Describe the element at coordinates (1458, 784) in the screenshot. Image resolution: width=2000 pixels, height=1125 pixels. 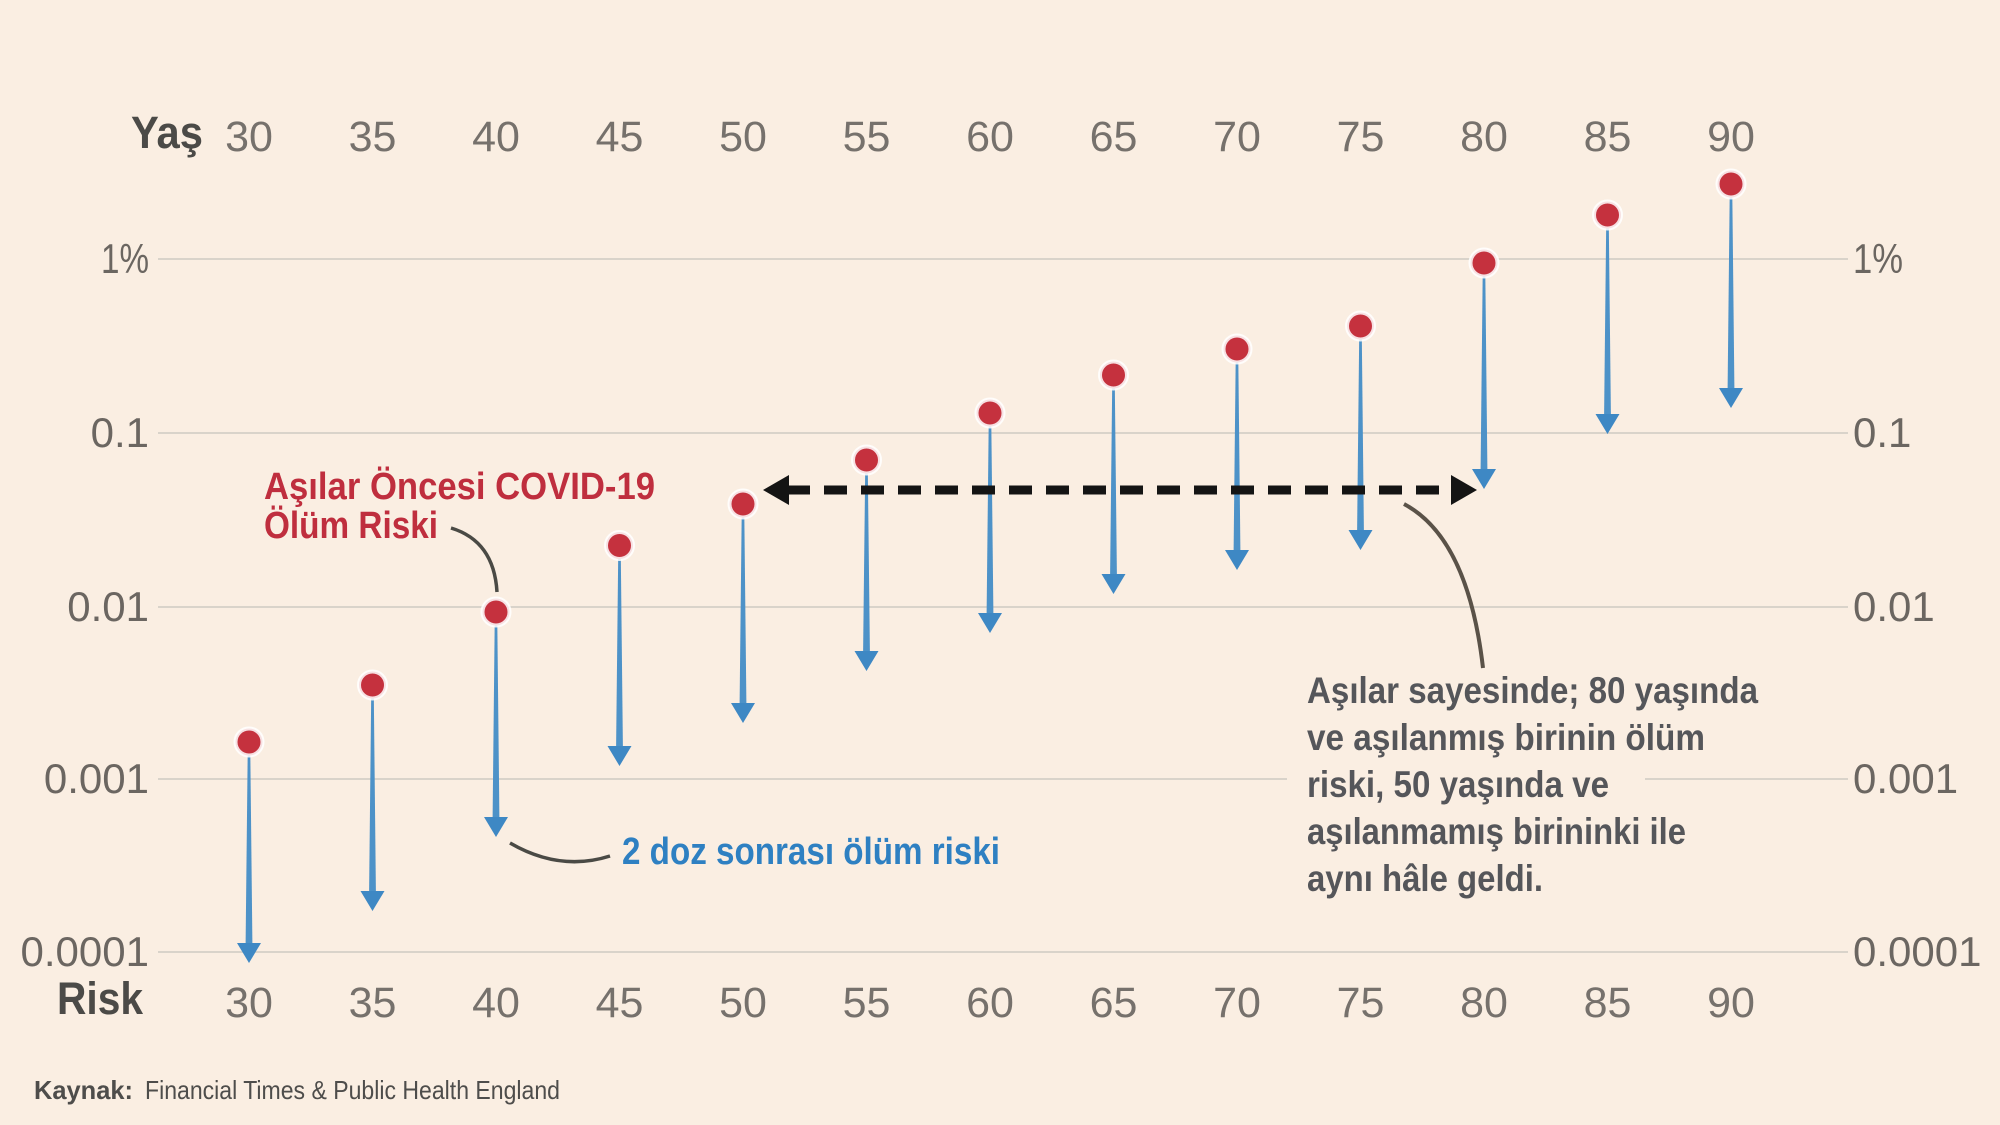
I see `svg-text: riski, 50 yaşında ve` at that location.